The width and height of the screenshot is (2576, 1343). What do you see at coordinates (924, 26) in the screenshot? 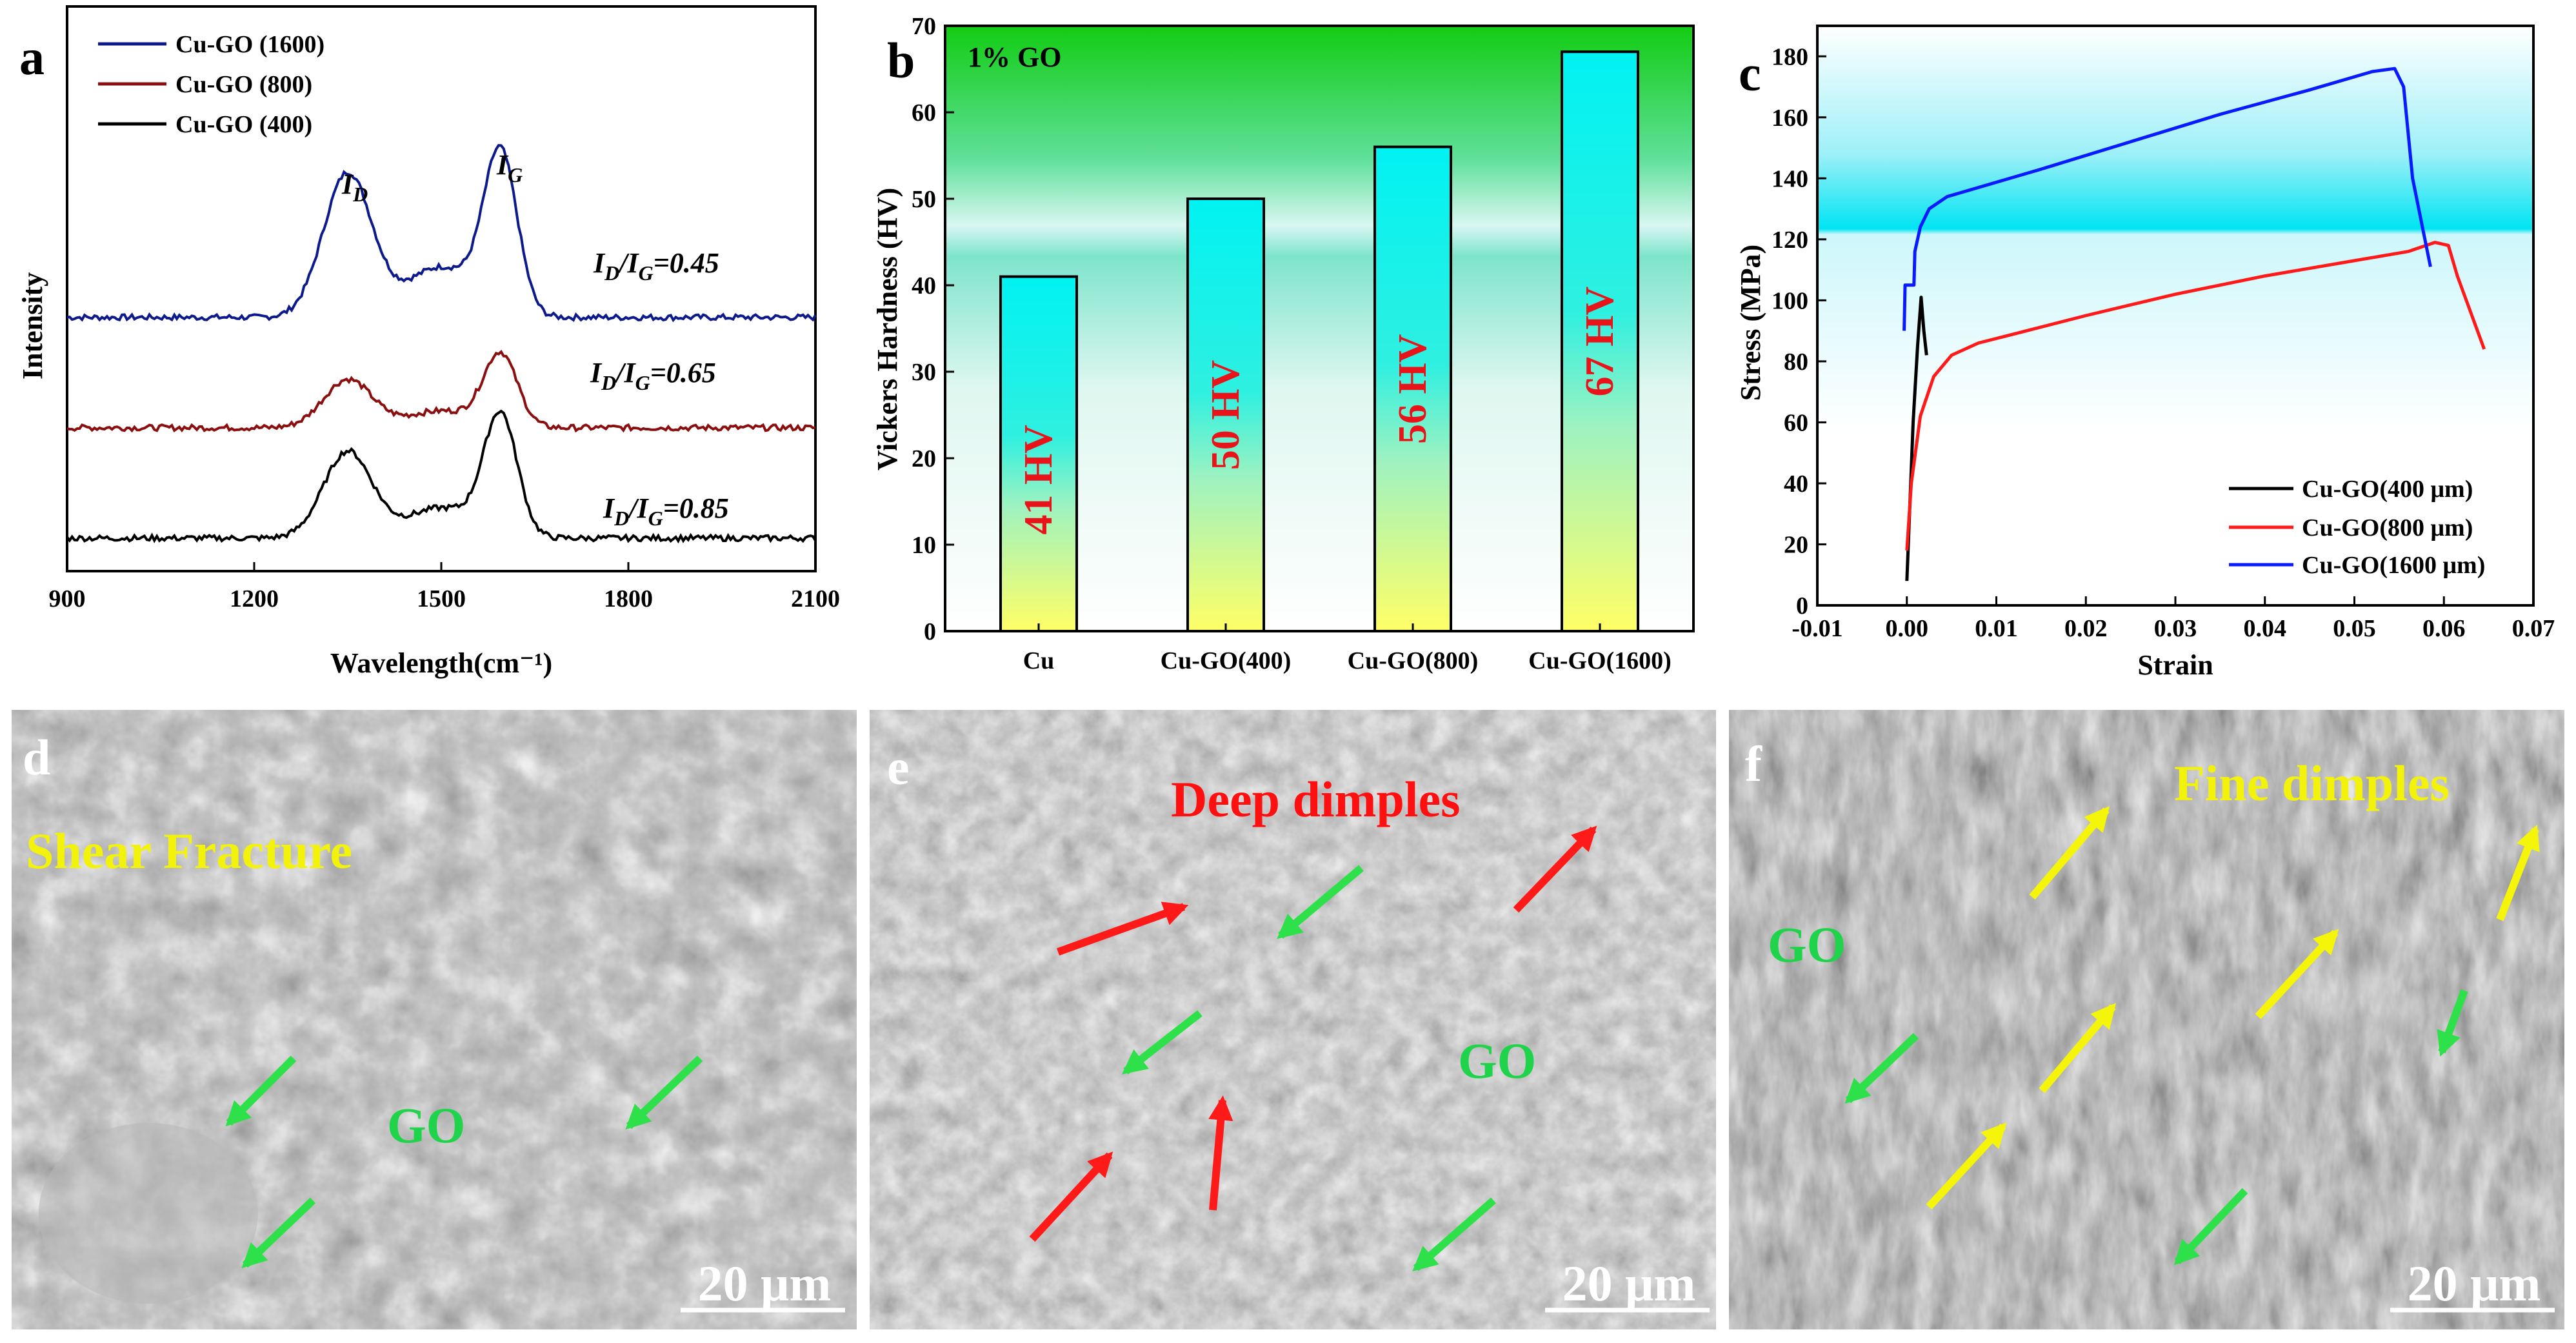
I see `panel-b-ytick-label: 70` at bounding box center [924, 26].